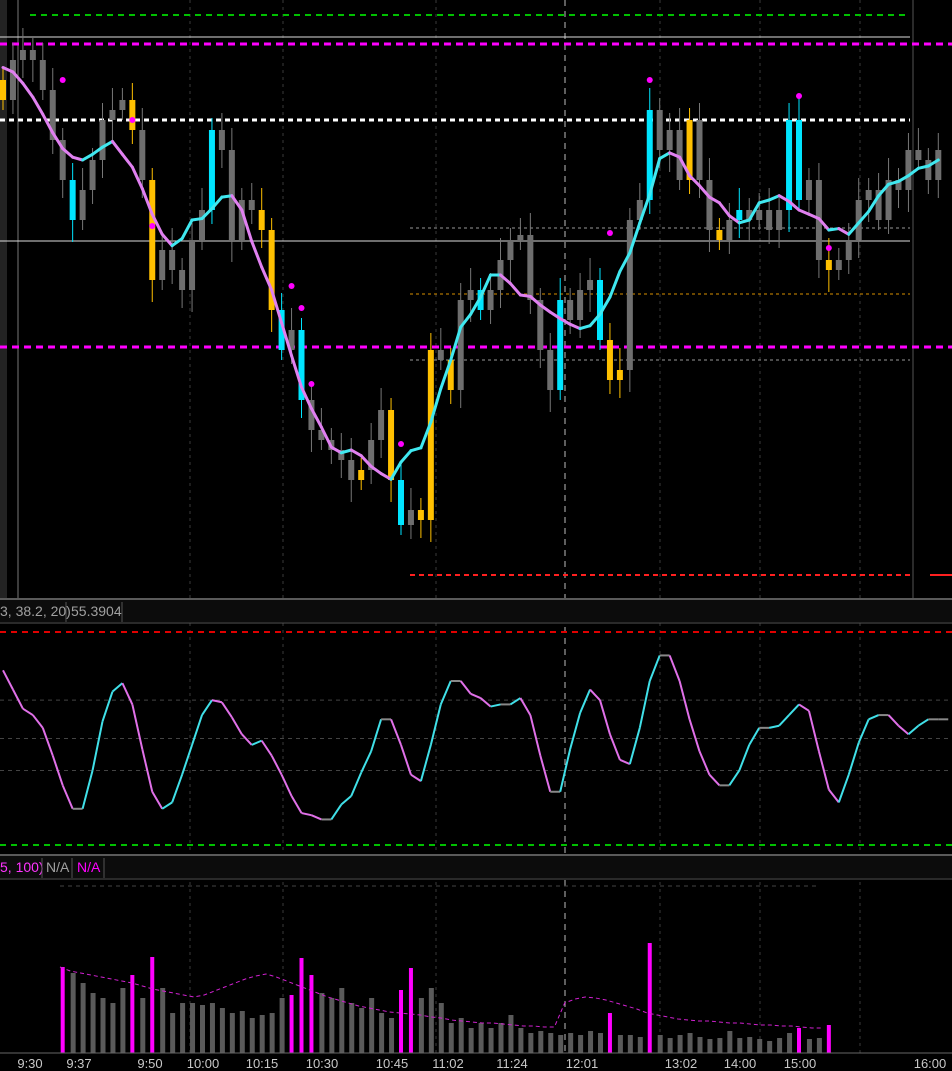 This screenshot has width=952, height=1071. What do you see at coordinates (203, 1063) in the screenshot?
I see `time-tick: 10:00` at bounding box center [203, 1063].